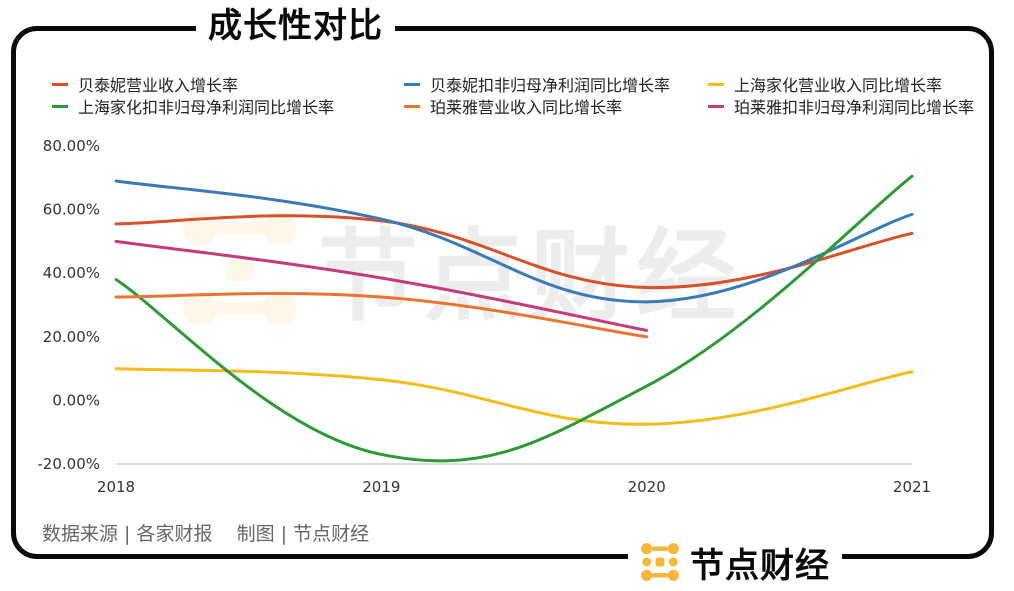 This screenshot has height=591, width=1014. I want to click on source-note: 数据来源 | 各家财报 制图 | 节点财经, so click(206, 534).